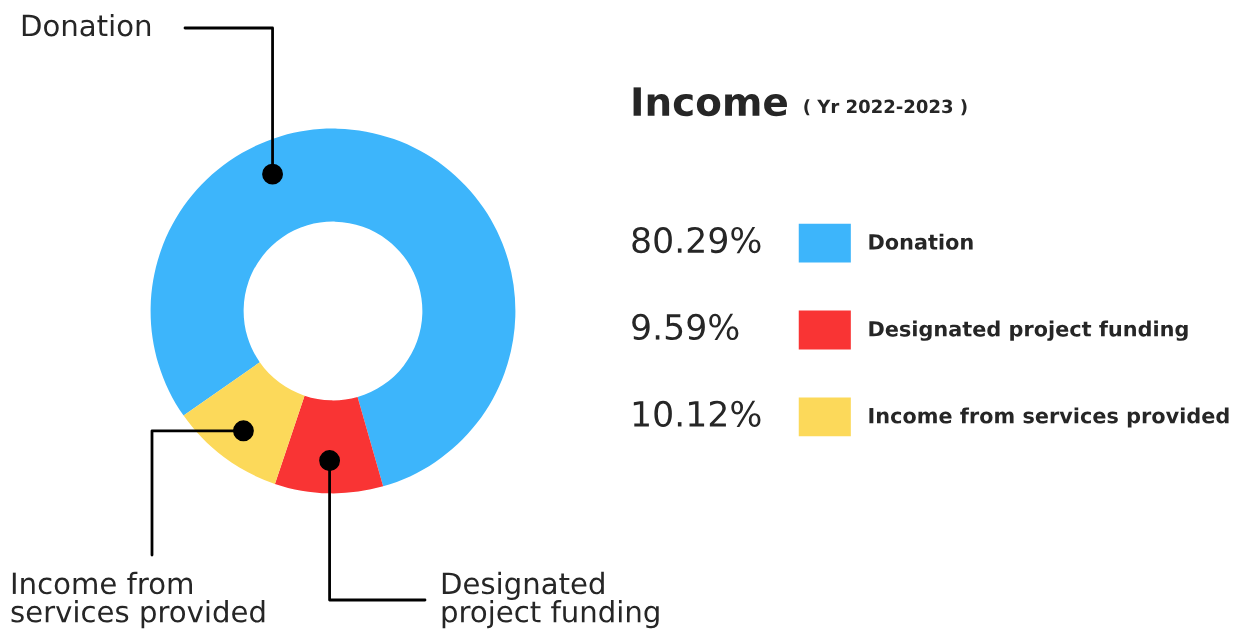 The width and height of the screenshot is (1242, 639). What do you see at coordinates (1049, 417) in the screenshot?
I see `legend-label: Income from services provided` at bounding box center [1049, 417].